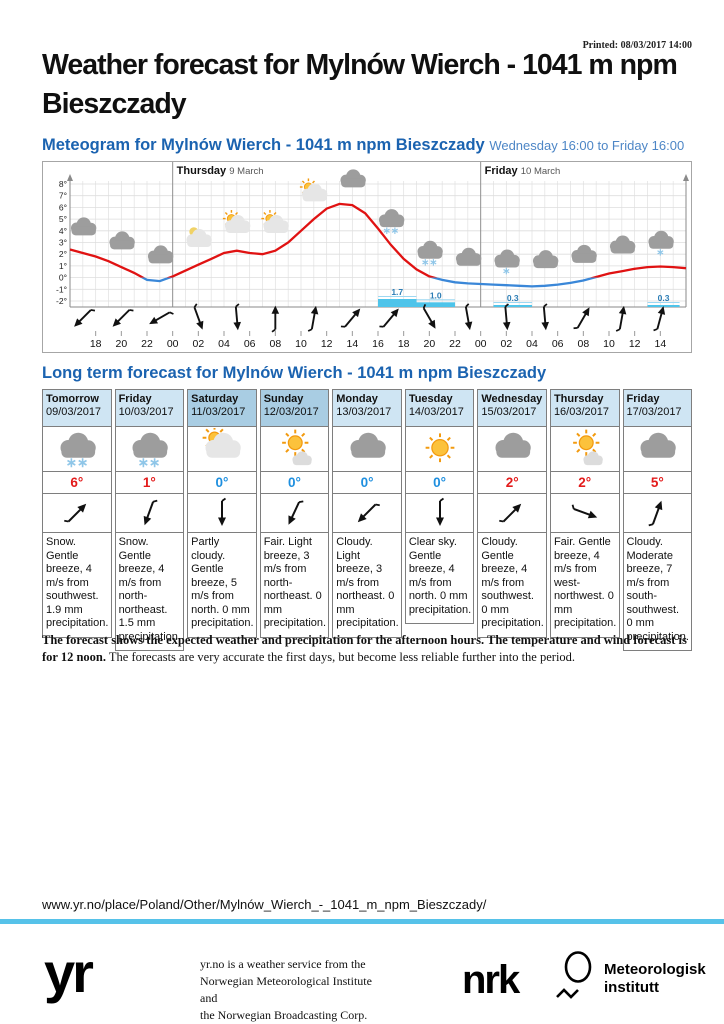 The image size is (724, 1024). What do you see at coordinates (63, 243) in the screenshot?
I see `svg-text: 3°` at bounding box center [63, 243].